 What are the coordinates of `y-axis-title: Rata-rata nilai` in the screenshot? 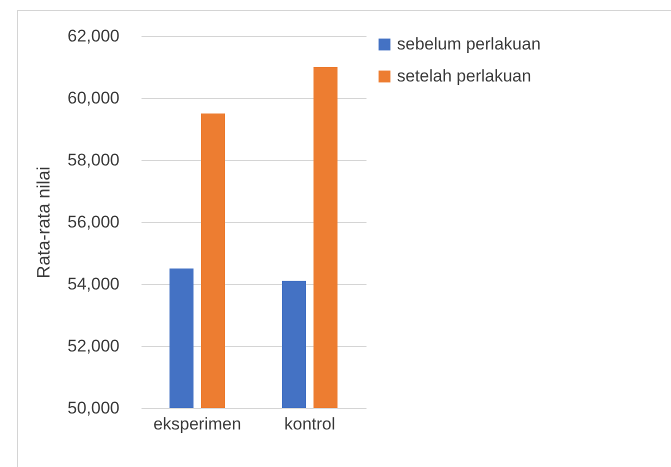 It's located at (44, 222).